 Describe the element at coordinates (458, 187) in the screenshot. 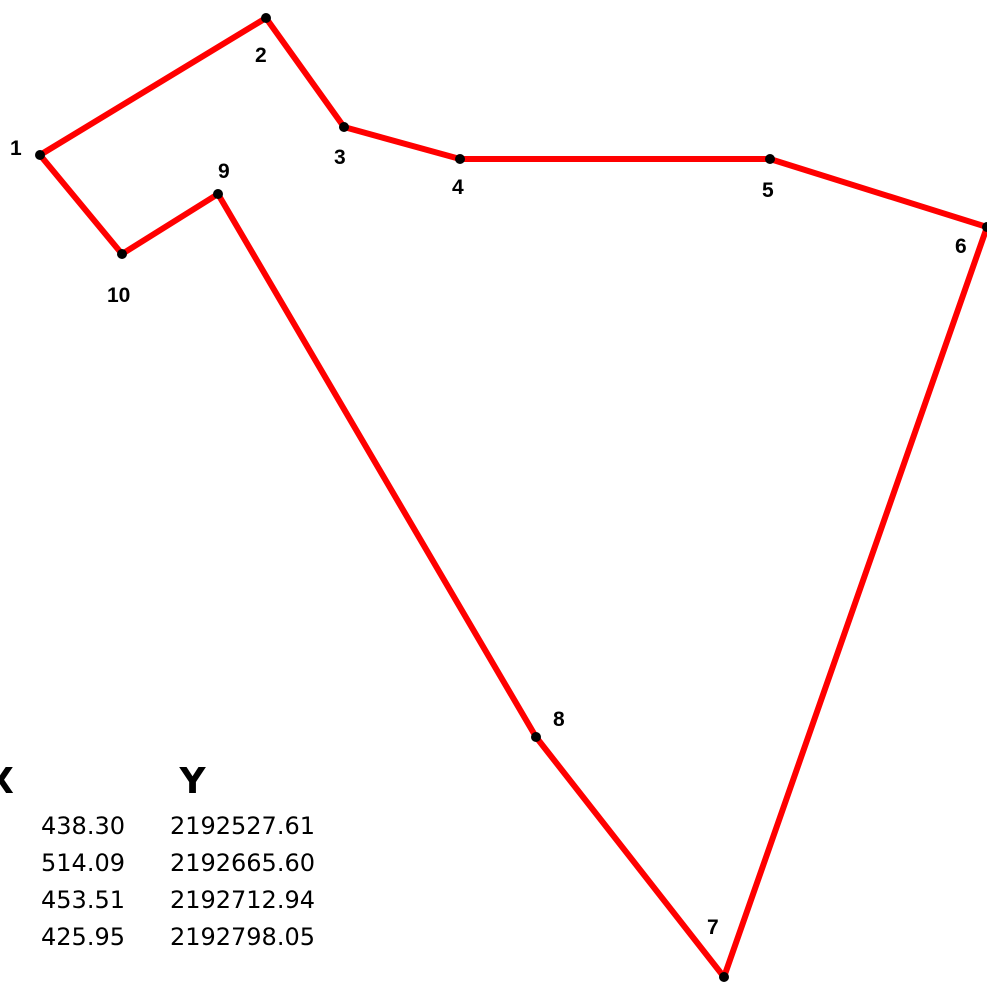

I see `vertex-label-4: 4` at that location.